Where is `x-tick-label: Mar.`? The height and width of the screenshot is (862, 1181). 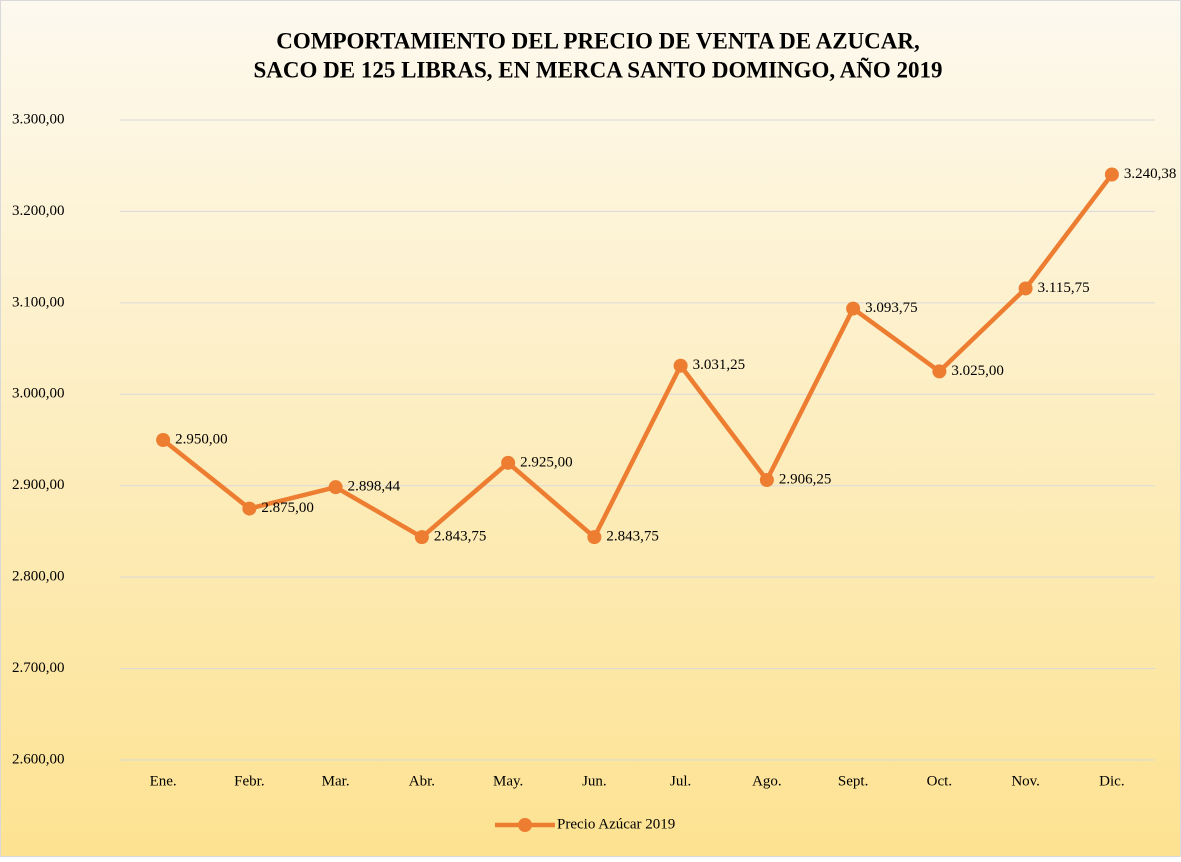 x-tick-label: Mar. is located at coordinates (336, 781).